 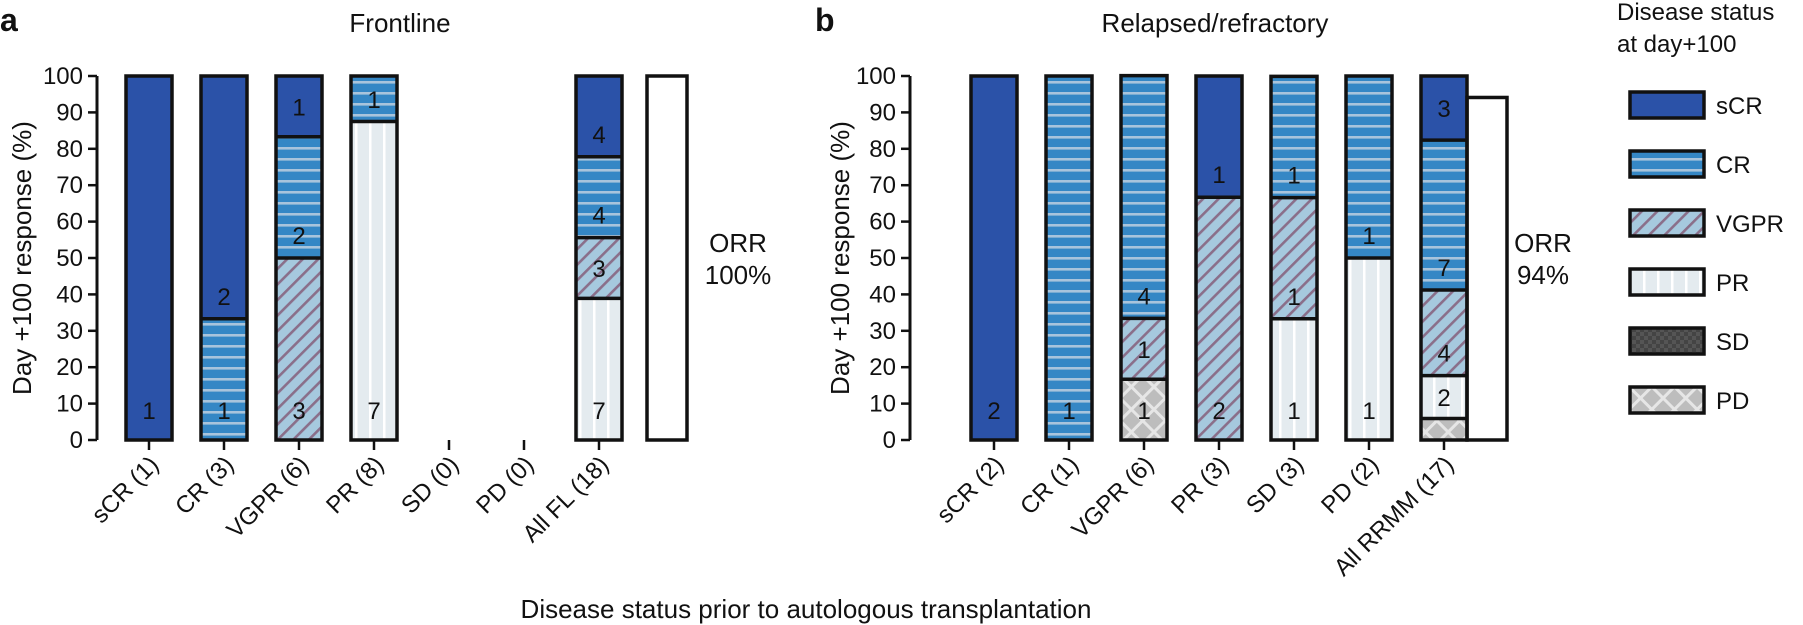 What do you see at coordinates (1667, 341) in the screenshot?
I see `legend-swatch-sd` at bounding box center [1667, 341].